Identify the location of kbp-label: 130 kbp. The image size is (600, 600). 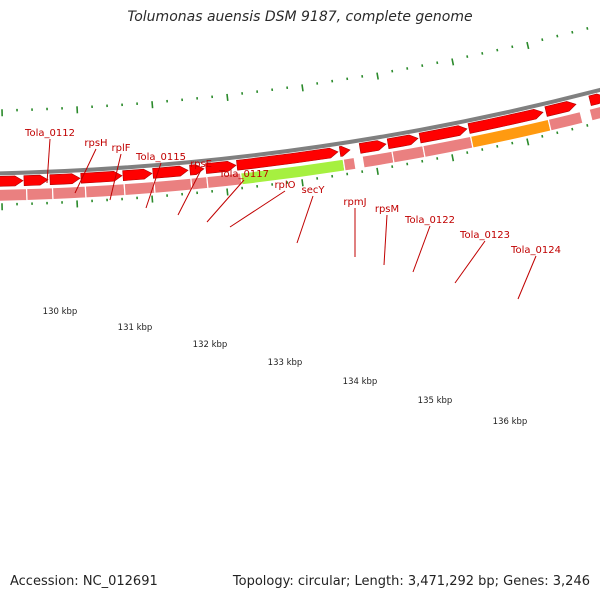
(60, 312).